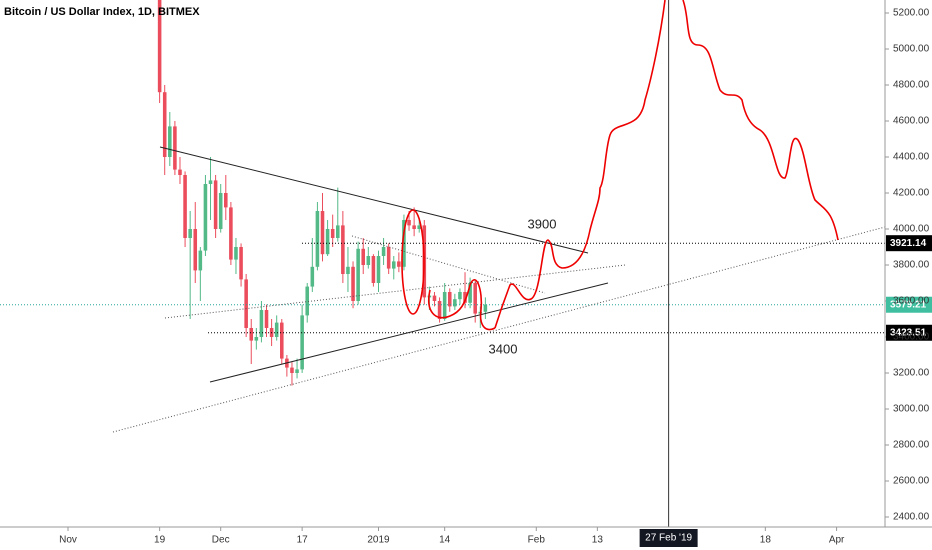 The width and height of the screenshot is (932, 550). What do you see at coordinates (766, 540) in the screenshot?
I see `x-tick-label: 18` at bounding box center [766, 540].